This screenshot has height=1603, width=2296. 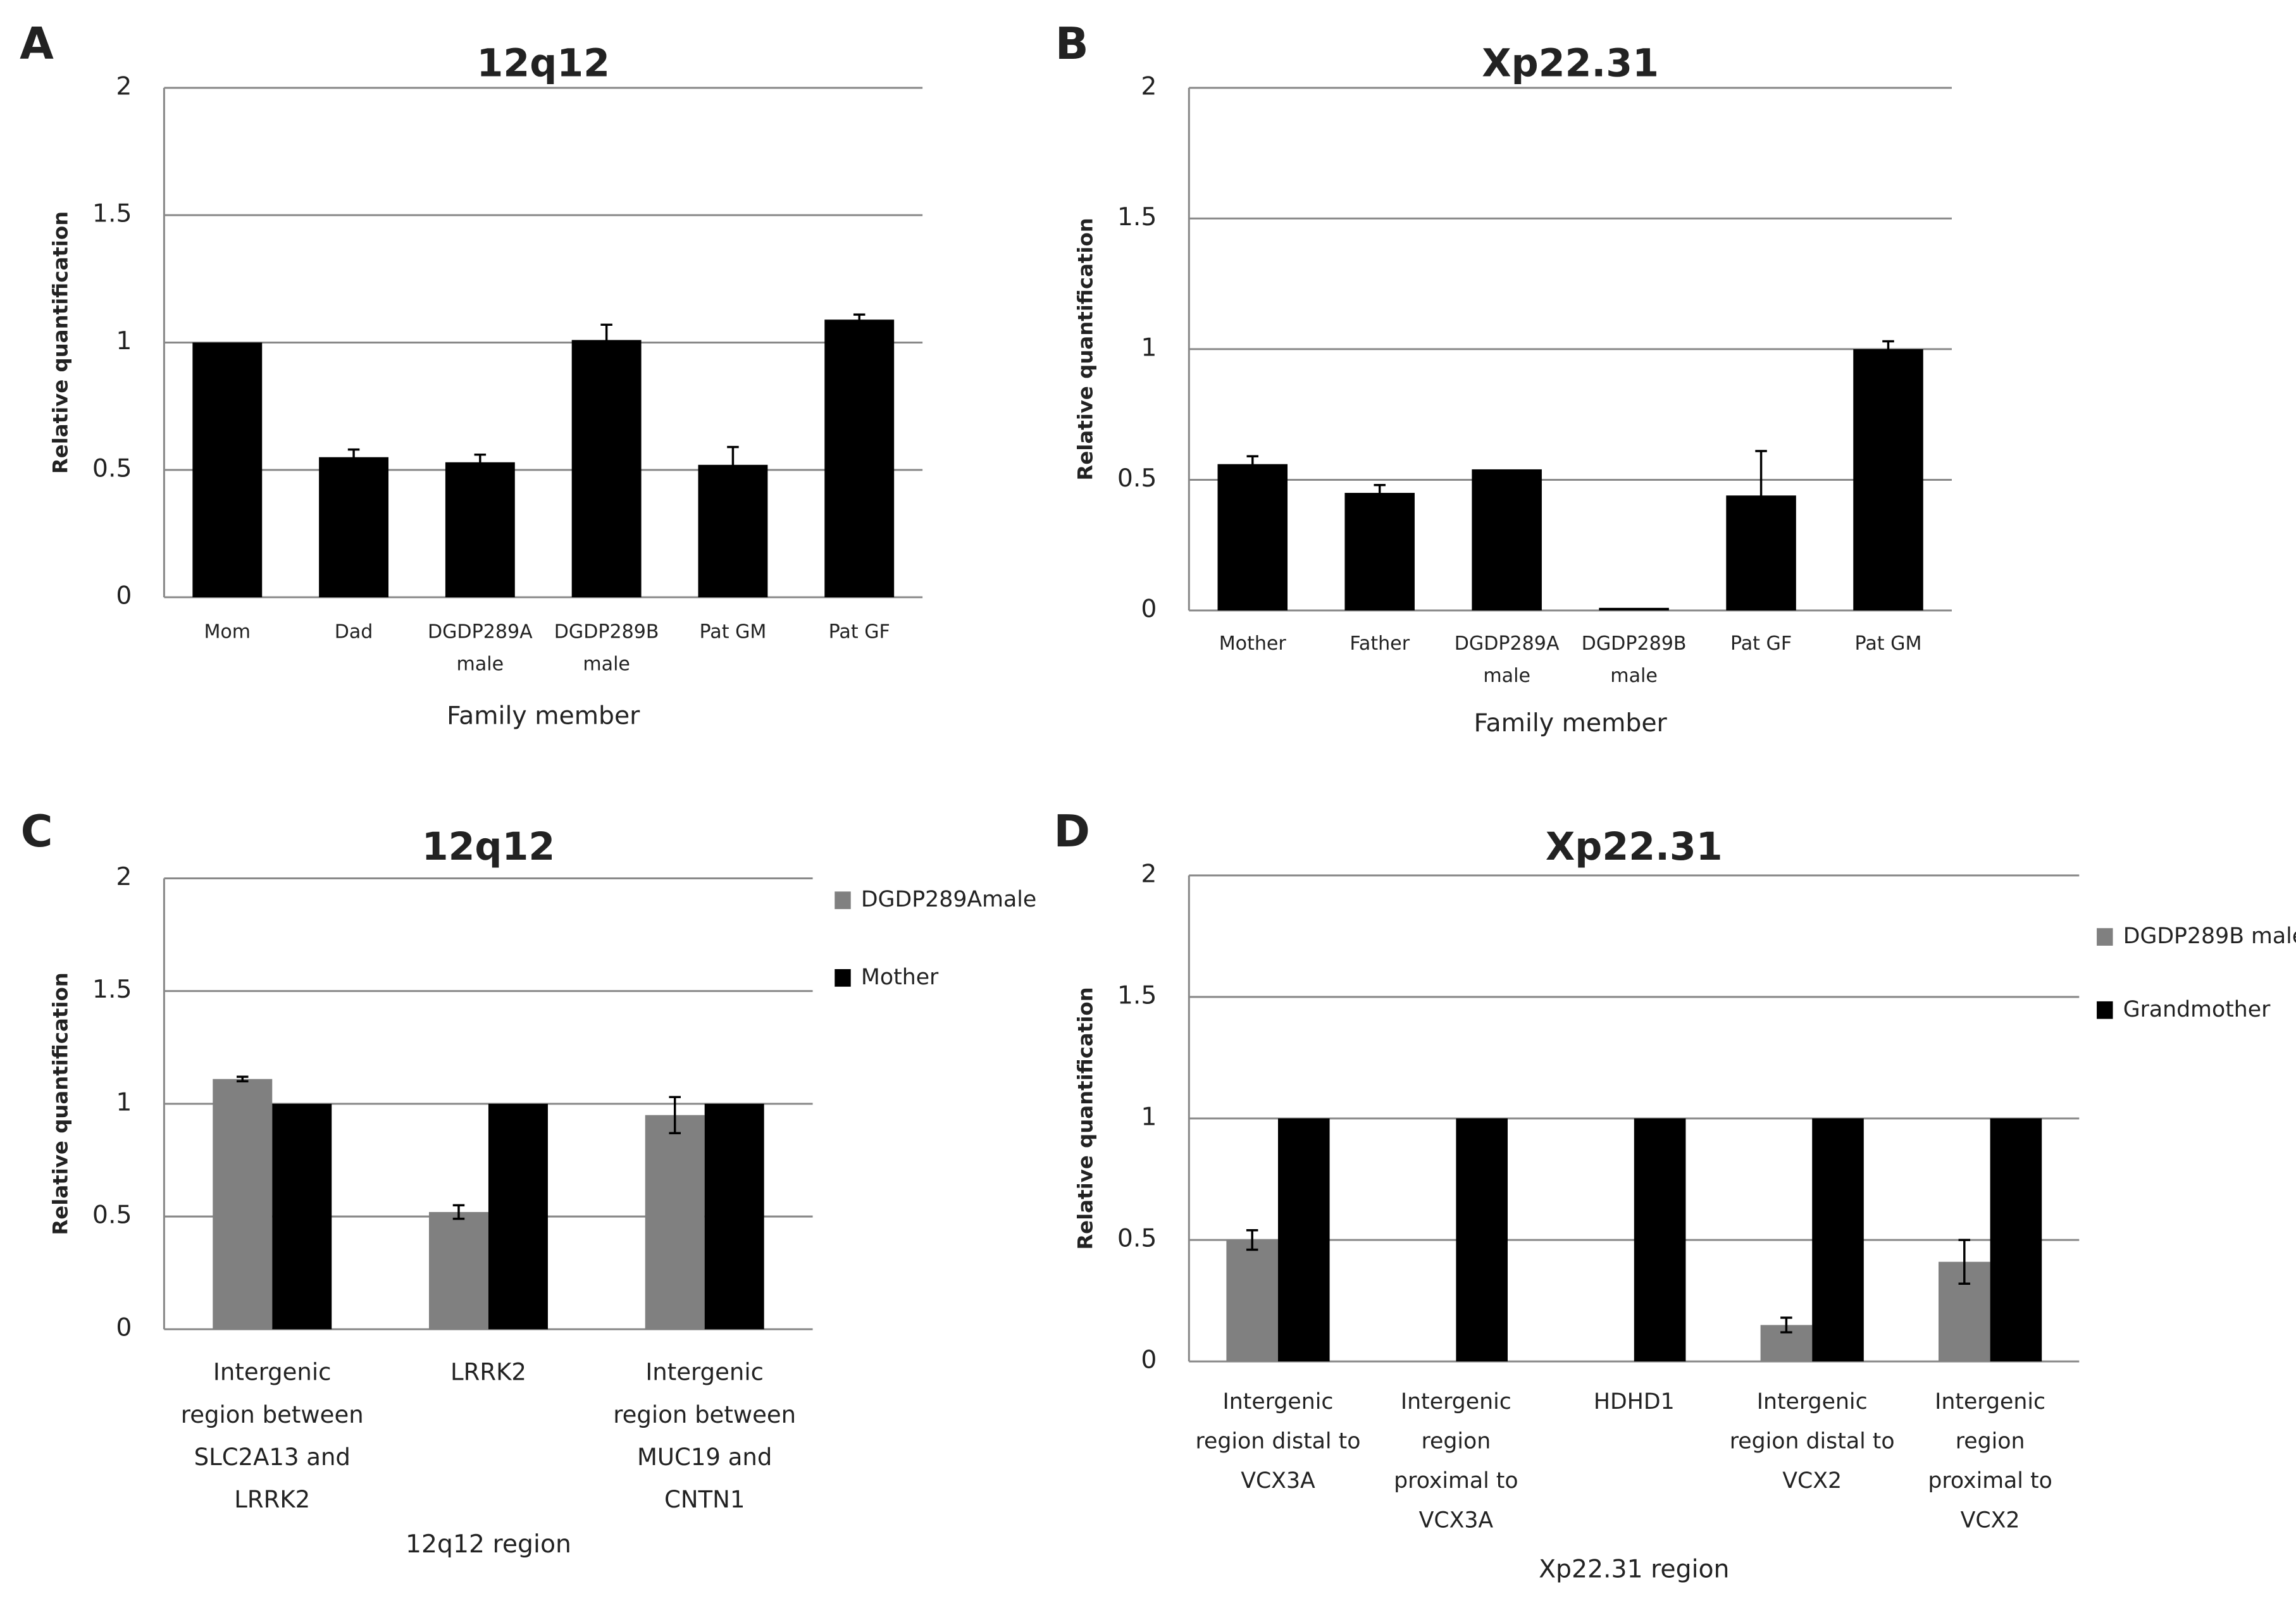 I want to click on x-tick-line: region, so click(x=1990, y=1441).